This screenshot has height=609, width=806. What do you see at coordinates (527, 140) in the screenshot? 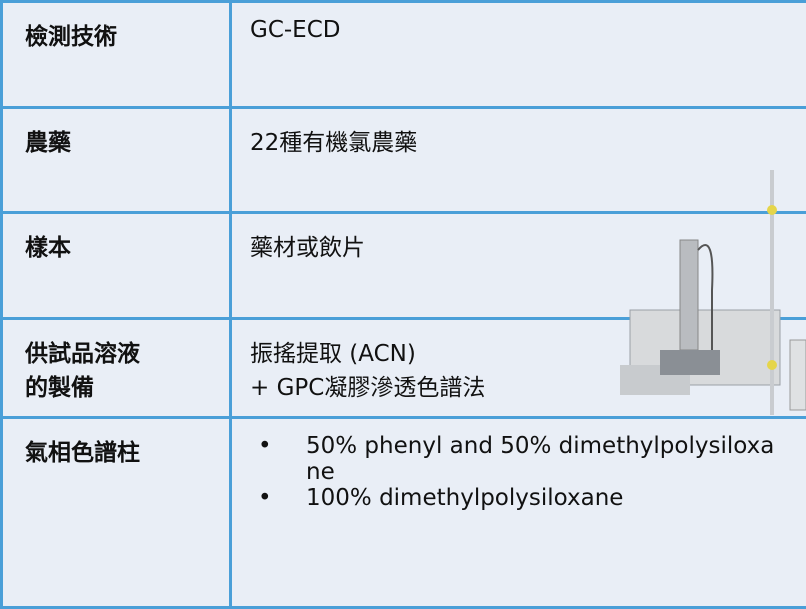
I see `text: 22種有機氯農藥` at bounding box center [527, 140].